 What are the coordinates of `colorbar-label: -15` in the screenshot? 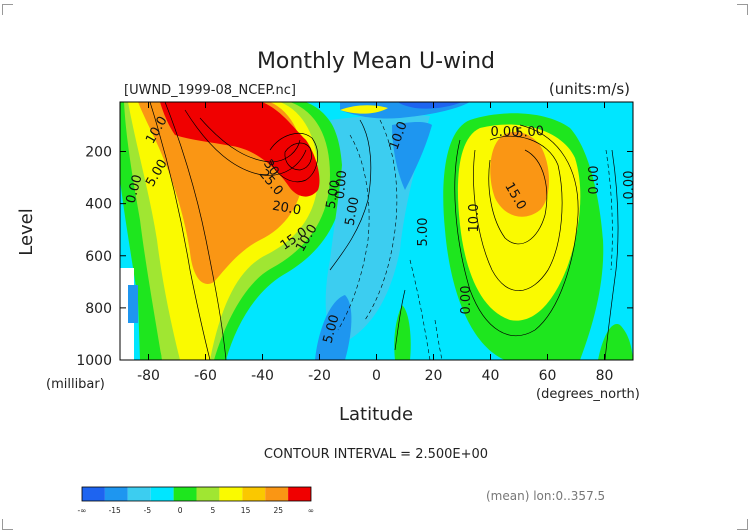 It's located at (115, 510).